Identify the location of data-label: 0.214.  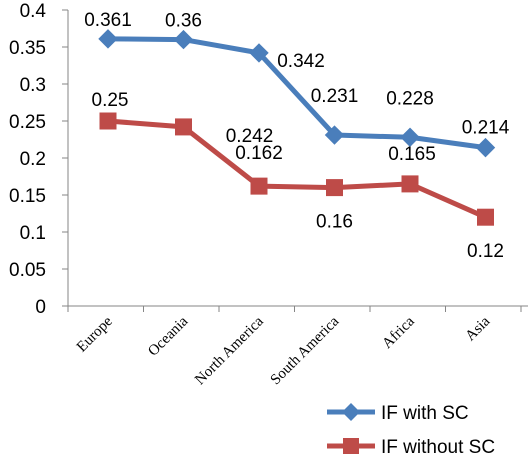
(486, 128).